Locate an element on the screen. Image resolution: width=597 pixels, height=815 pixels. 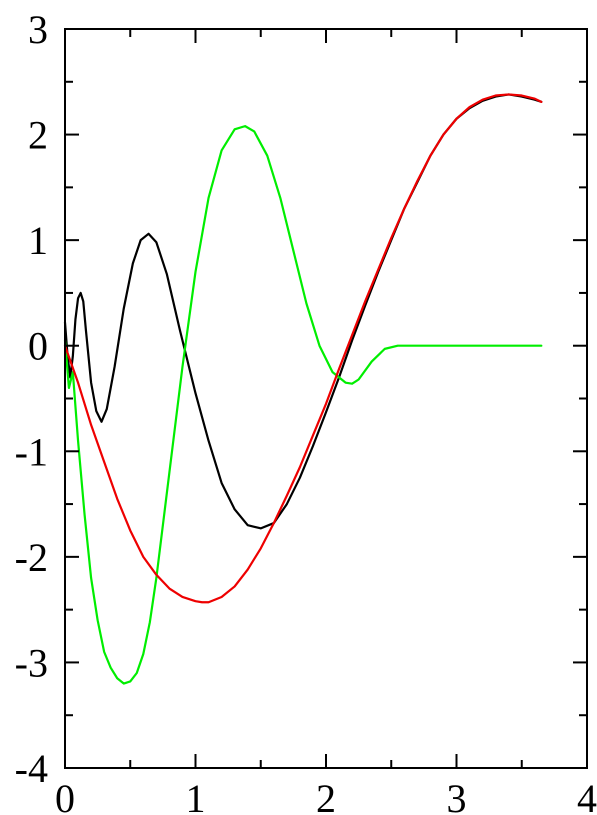
y-tick-label: 0 is located at coordinates (38, 346).